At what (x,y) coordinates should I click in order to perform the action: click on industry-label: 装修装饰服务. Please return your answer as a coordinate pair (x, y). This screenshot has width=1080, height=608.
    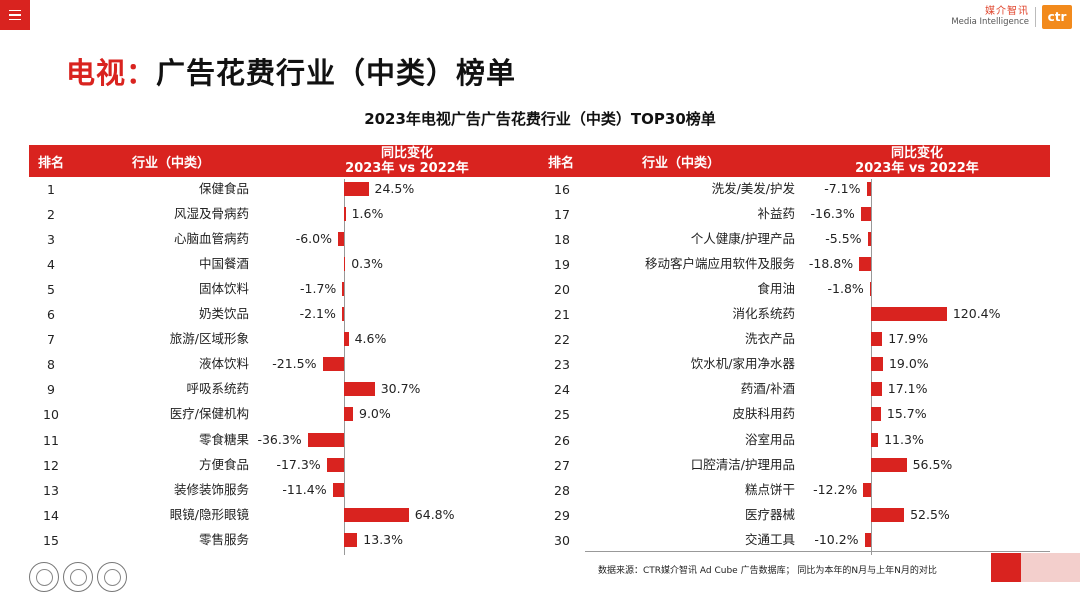
    Looking at the image, I should click on (211, 489).